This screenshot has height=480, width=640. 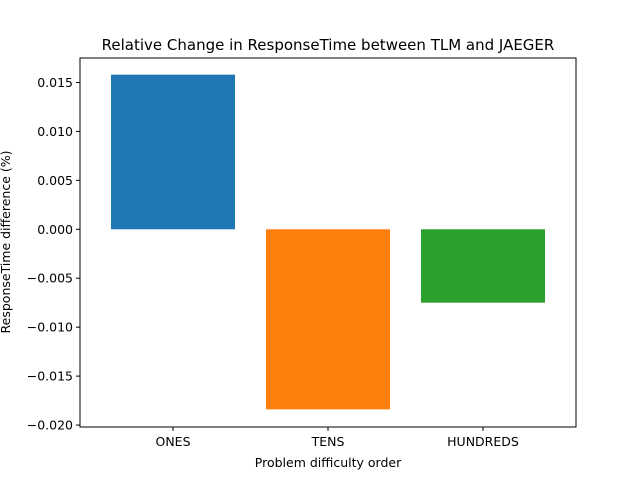 What do you see at coordinates (55, 131) in the screenshot?
I see `y-tick-label: 0.010` at bounding box center [55, 131].